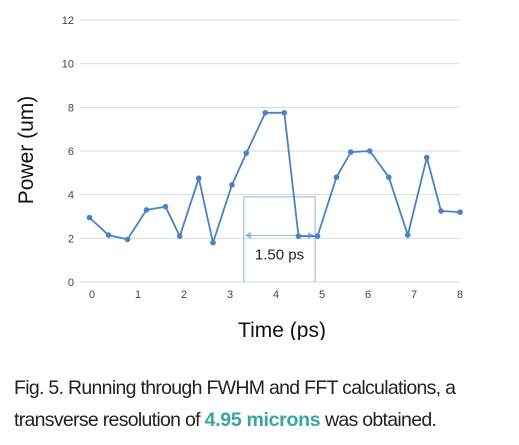  What do you see at coordinates (235, 404) in the screenshot?
I see `caption-text-3: calculations, a transverse resolution of` at bounding box center [235, 404].